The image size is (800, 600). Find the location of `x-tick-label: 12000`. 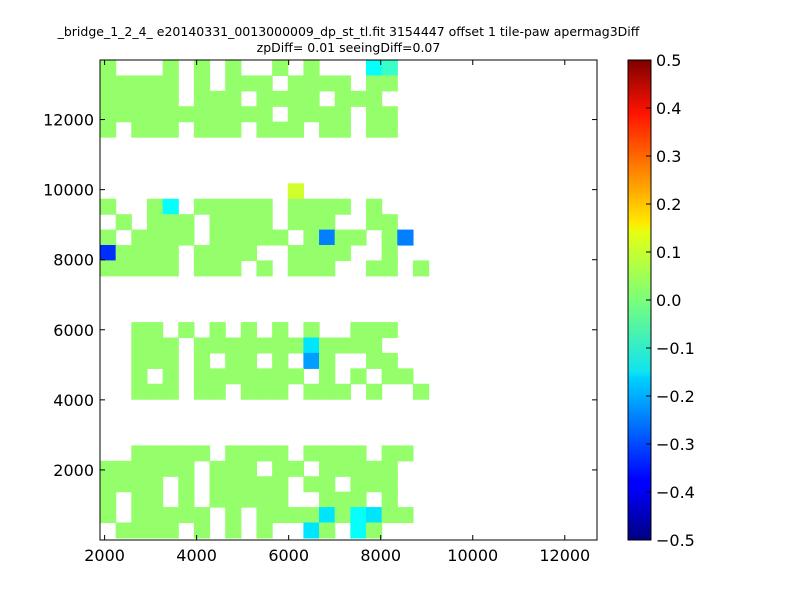

x-tick-label: 12000 is located at coordinates (564, 555).